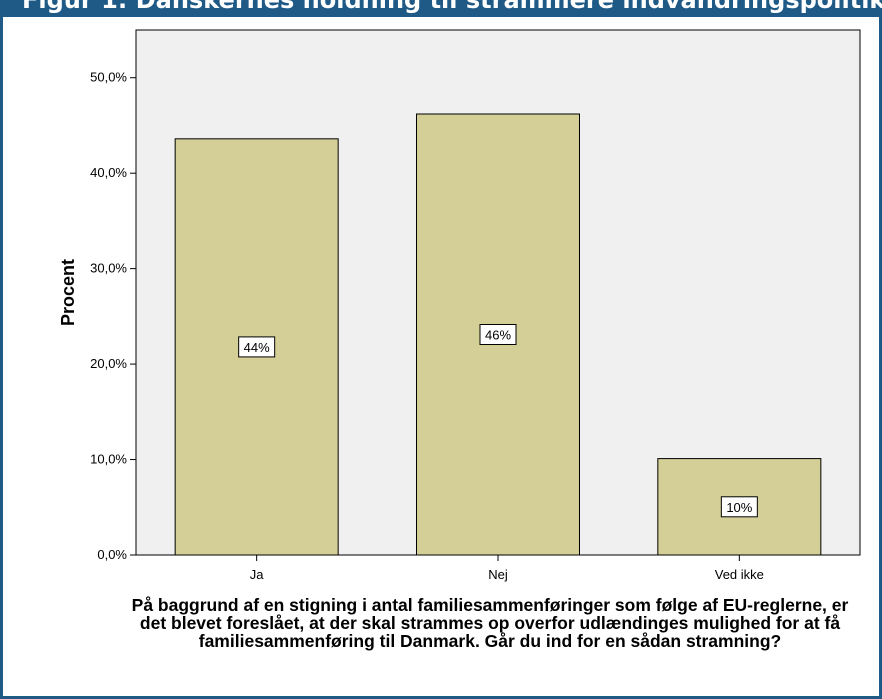  What do you see at coordinates (108, 172) in the screenshot?
I see `y-tick-label: 40,0%` at bounding box center [108, 172].